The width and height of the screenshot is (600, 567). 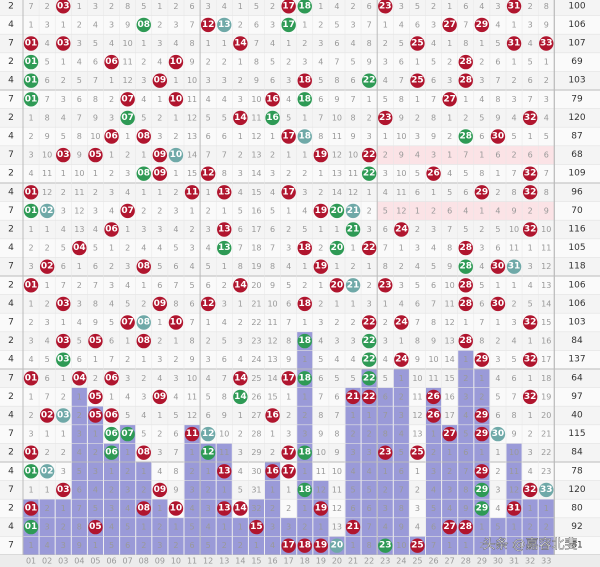 I want to click on ball-number: 13, so click(x=224, y=230).